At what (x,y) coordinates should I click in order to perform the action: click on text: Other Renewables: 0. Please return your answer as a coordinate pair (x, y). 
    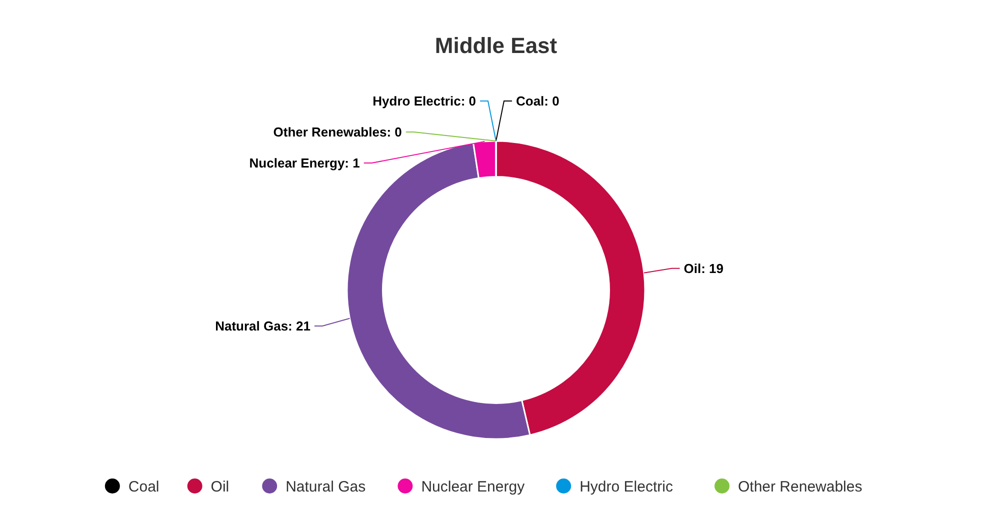
    Looking at the image, I should click on (337, 132).